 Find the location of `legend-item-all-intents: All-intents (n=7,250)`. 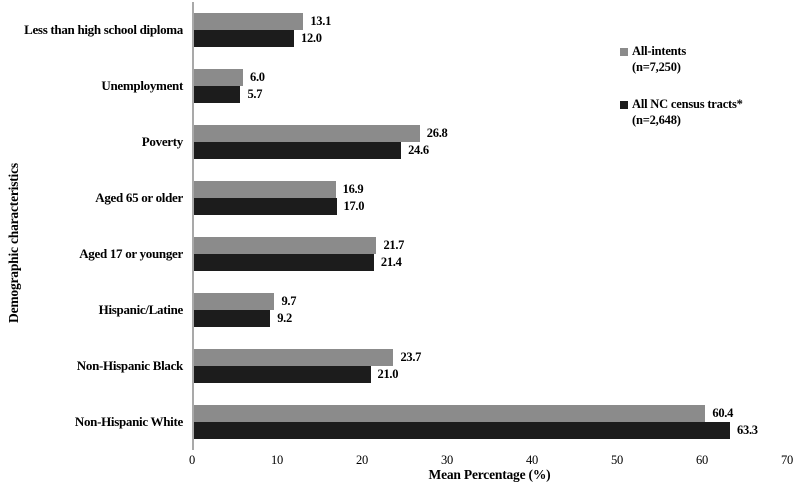

legend-item-all-intents: All-intents (n=7,250) is located at coordinates (681, 59).